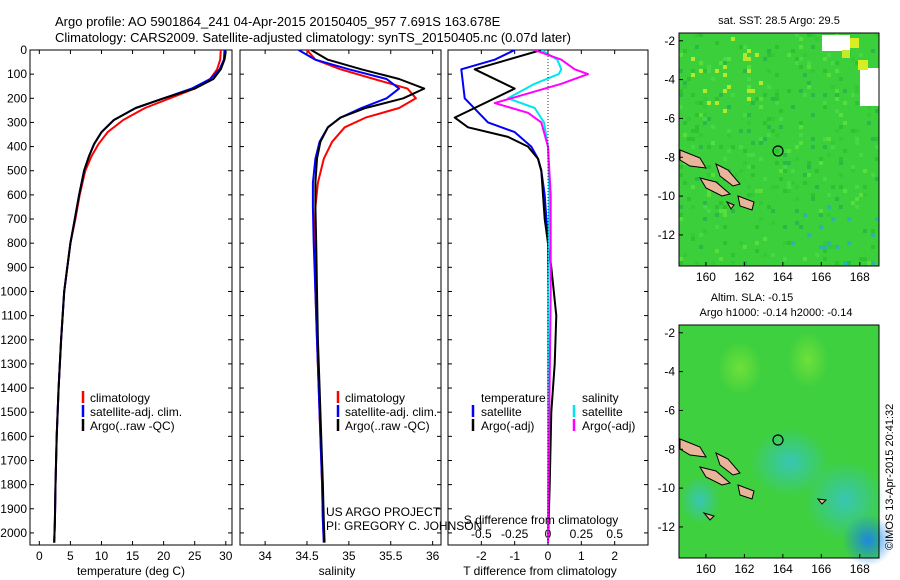 The width and height of the screenshot is (900, 580). I want to click on sla-map-frame, so click(779, 441).